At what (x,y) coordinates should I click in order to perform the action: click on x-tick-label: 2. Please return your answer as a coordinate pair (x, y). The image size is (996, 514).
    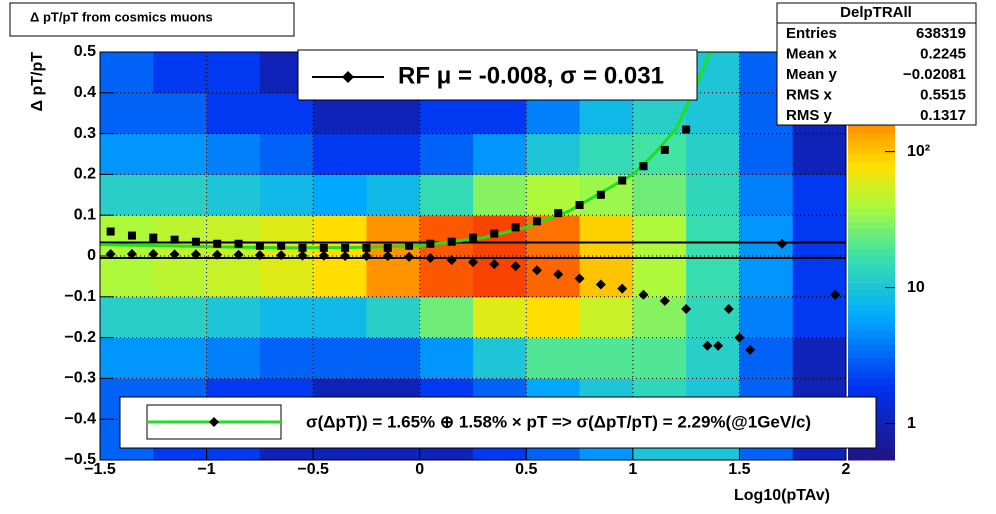
    Looking at the image, I should click on (846, 469).